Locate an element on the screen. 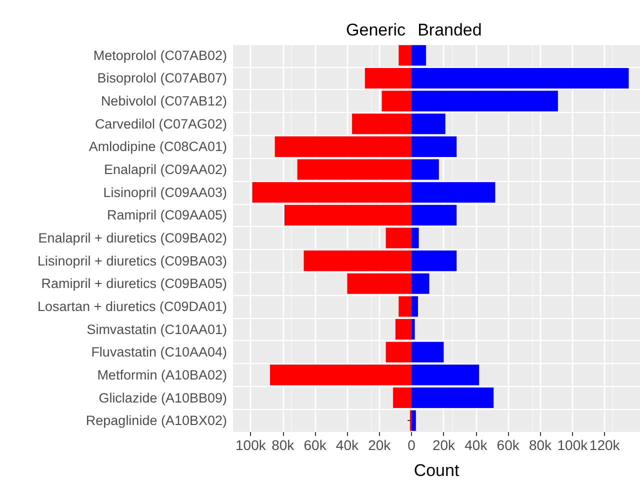 The image size is (643, 485). y-tick-label: Amlodipine (C08CA01) is located at coordinates (157, 146).